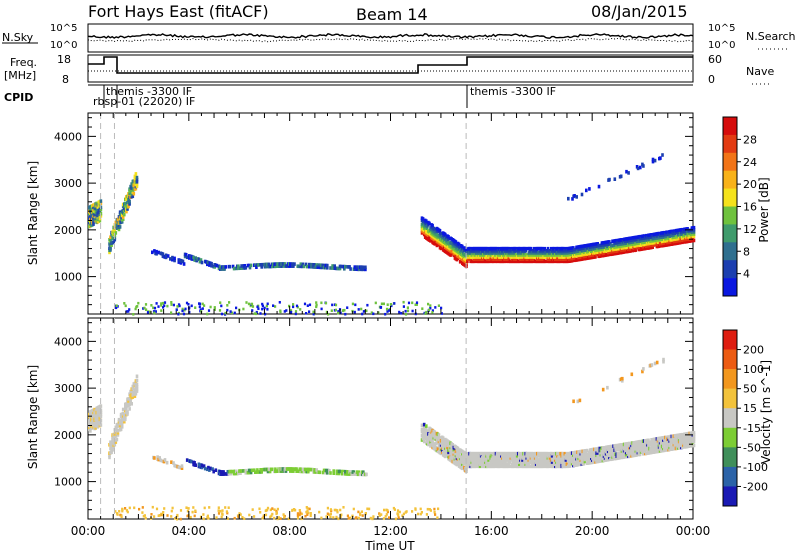 Image resolution: width=800 pixels, height=554 pixels. I want to click on nave-tick-bottom: 0, so click(711, 79).